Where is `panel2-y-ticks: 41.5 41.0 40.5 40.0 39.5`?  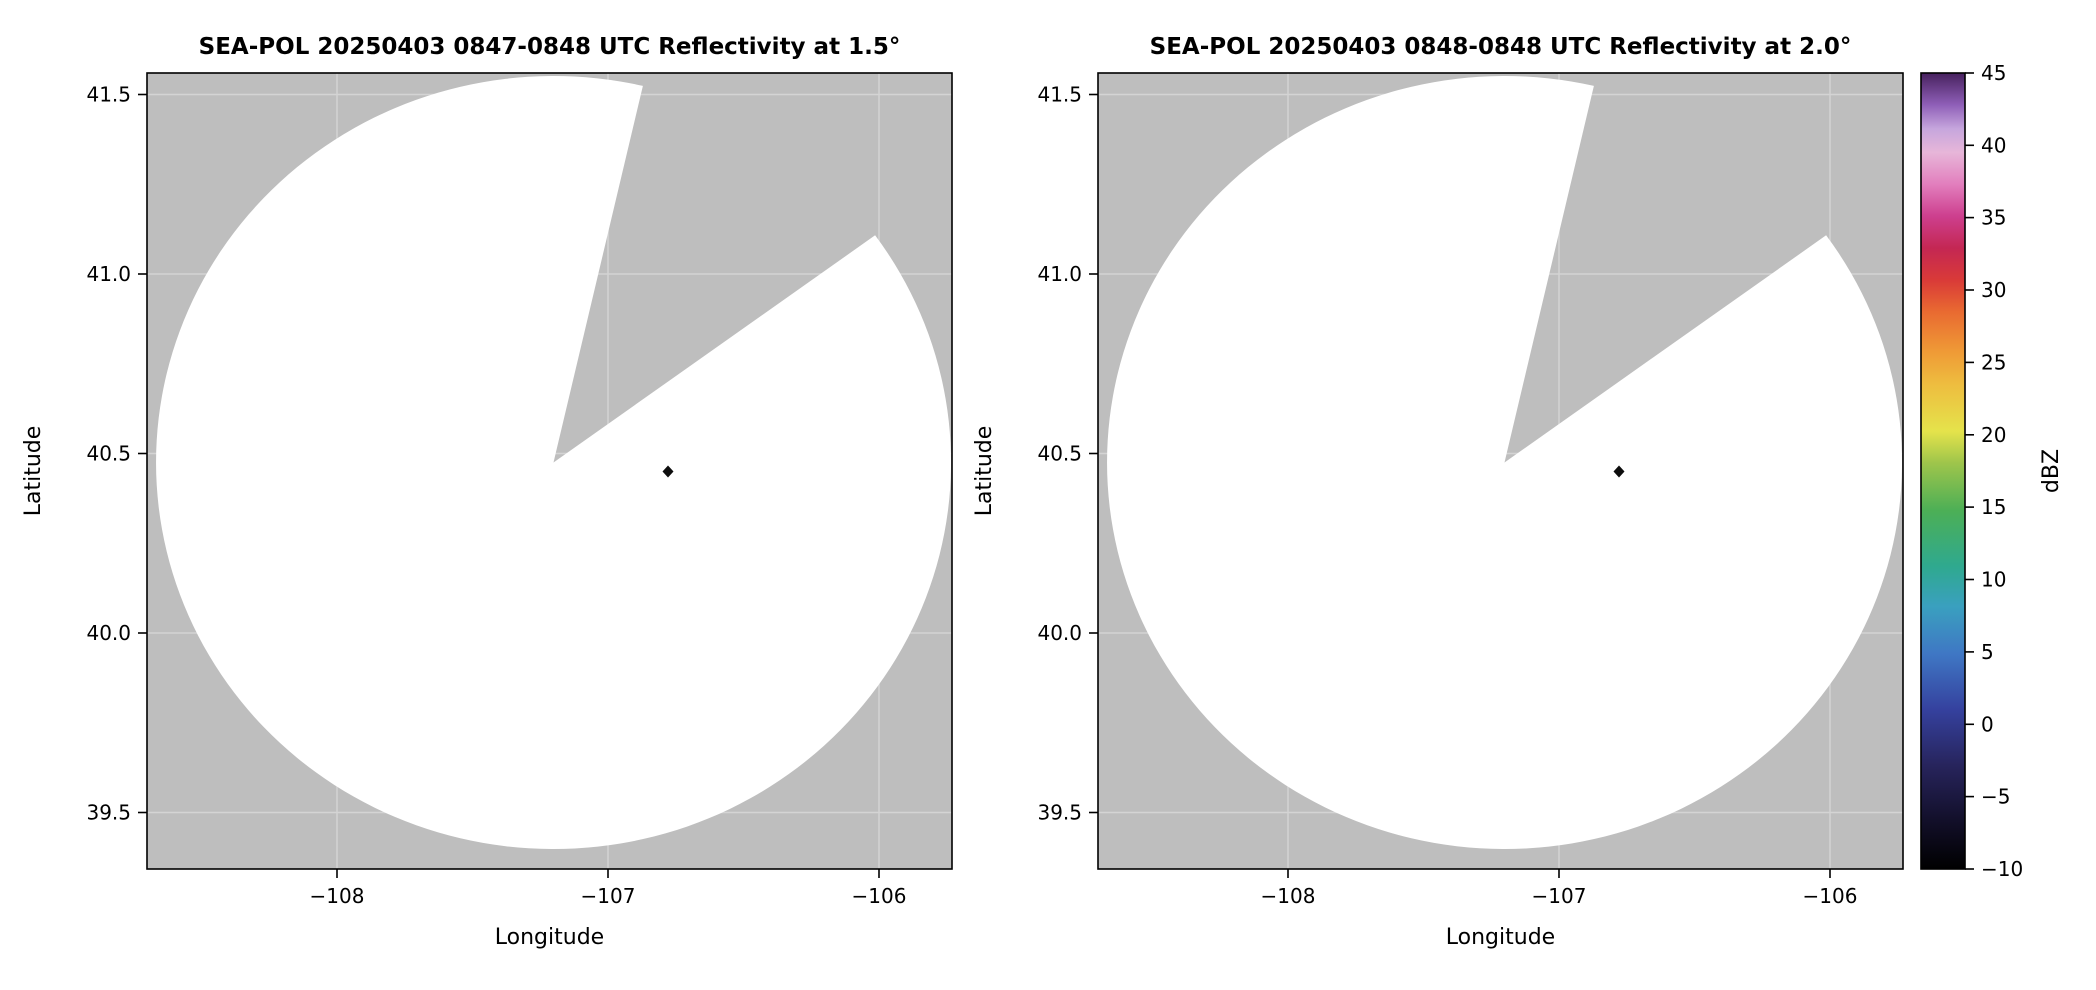
panel2-y-ticks: 41.5 41.0 40.5 40.0 39.5 is located at coordinates (1067, 454).